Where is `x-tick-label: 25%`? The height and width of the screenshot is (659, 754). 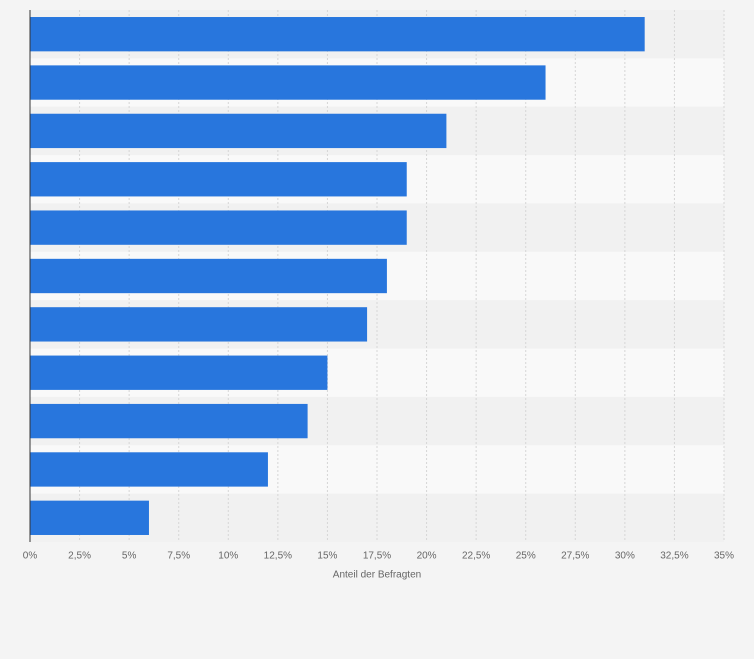 x-tick-label: 25% is located at coordinates (526, 556).